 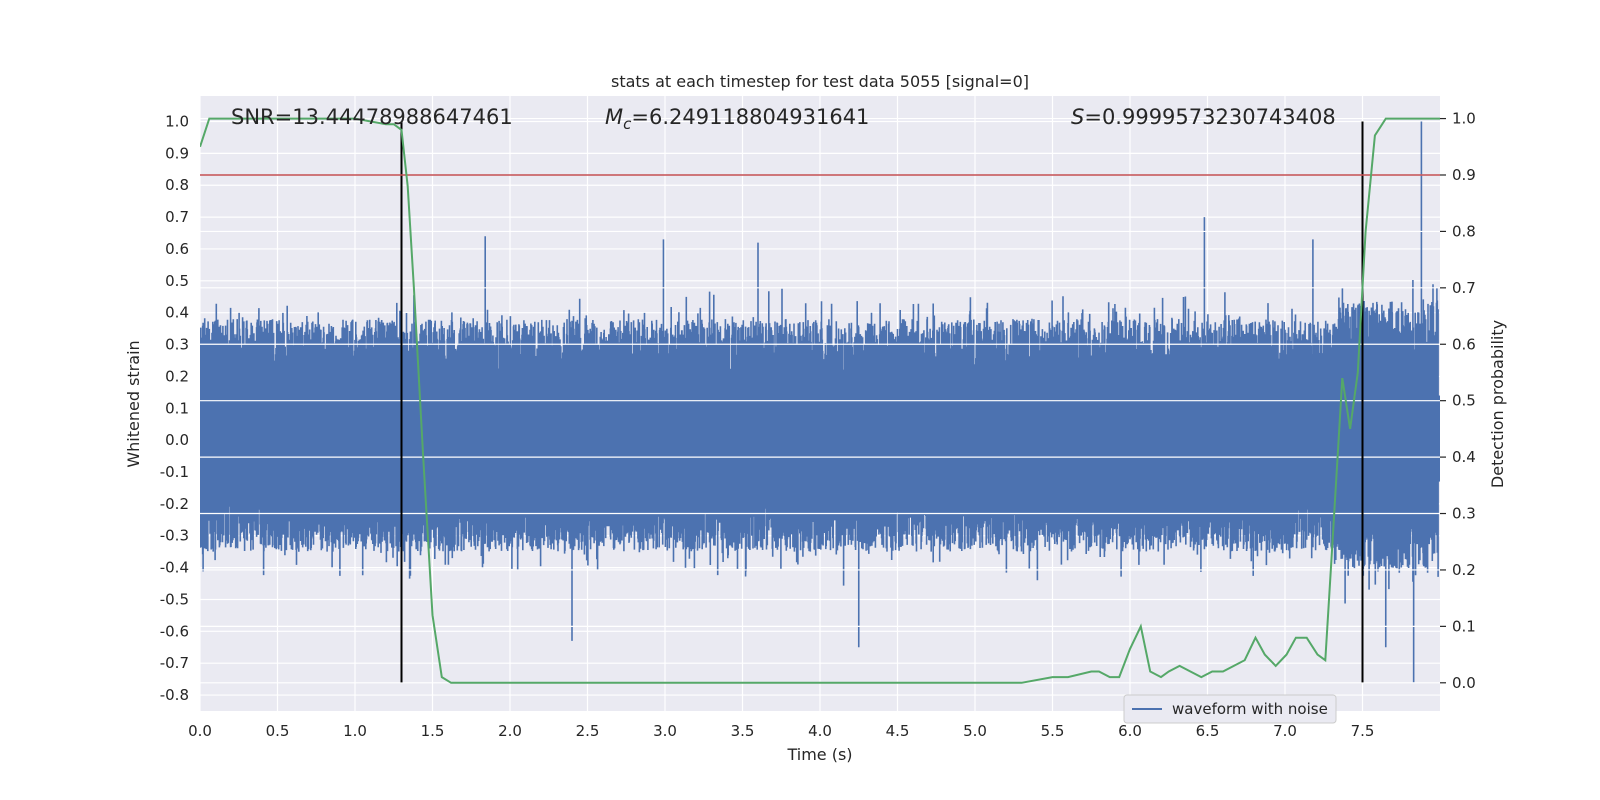 I want to click on left-y-tick-label: 0.6, so click(x=177, y=249).